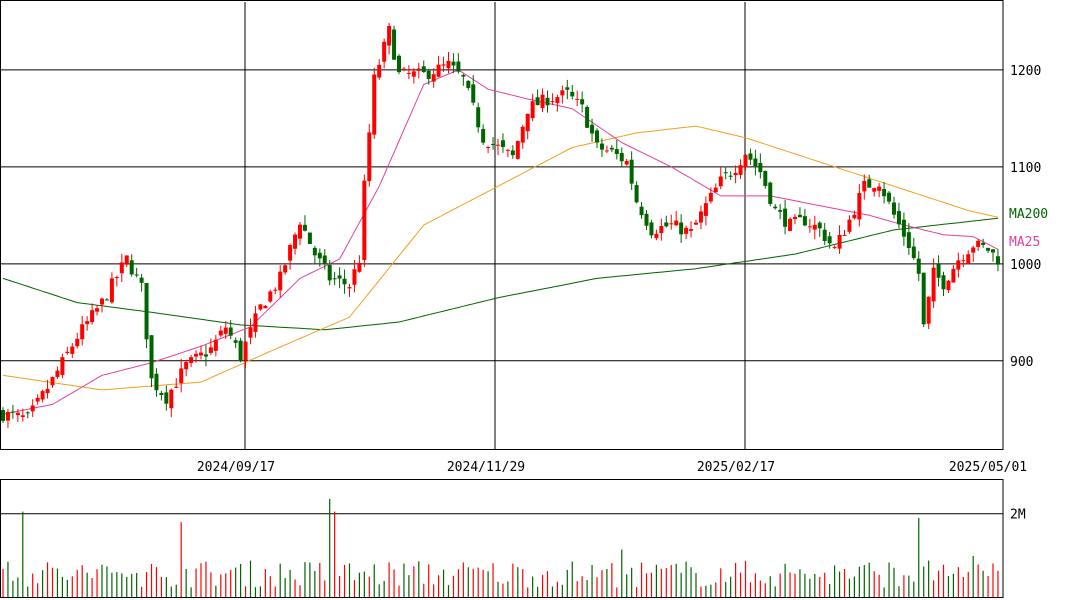 The image size is (1065, 600). Describe the element at coordinates (612, 467) in the screenshot. I see `date-axis: 2024/09/17 2024/11/29 2025/02/17 2025/05/01` at that location.